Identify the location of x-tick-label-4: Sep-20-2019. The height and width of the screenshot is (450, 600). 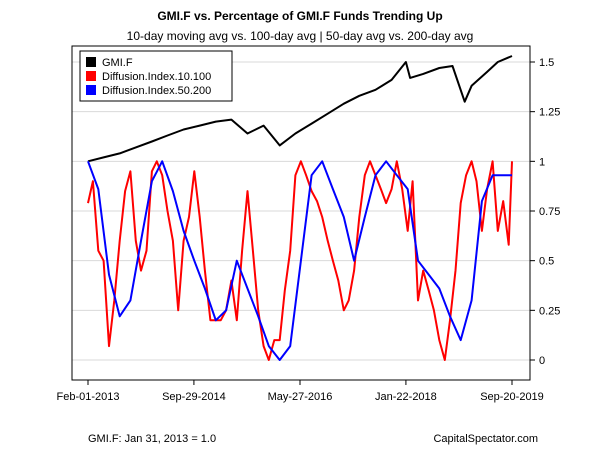
(512, 397).